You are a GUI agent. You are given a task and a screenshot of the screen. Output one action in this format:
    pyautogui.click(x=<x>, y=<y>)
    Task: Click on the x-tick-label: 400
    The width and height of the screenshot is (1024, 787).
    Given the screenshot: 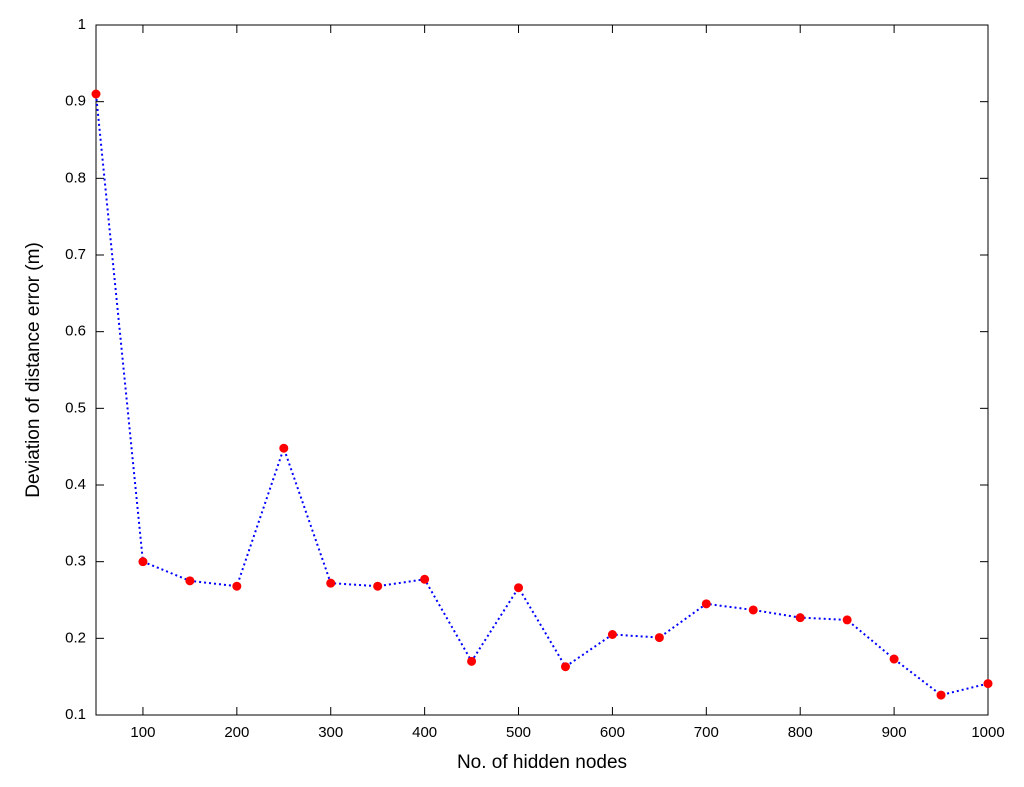 What is the action you would take?
    pyautogui.click(x=424, y=732)
    